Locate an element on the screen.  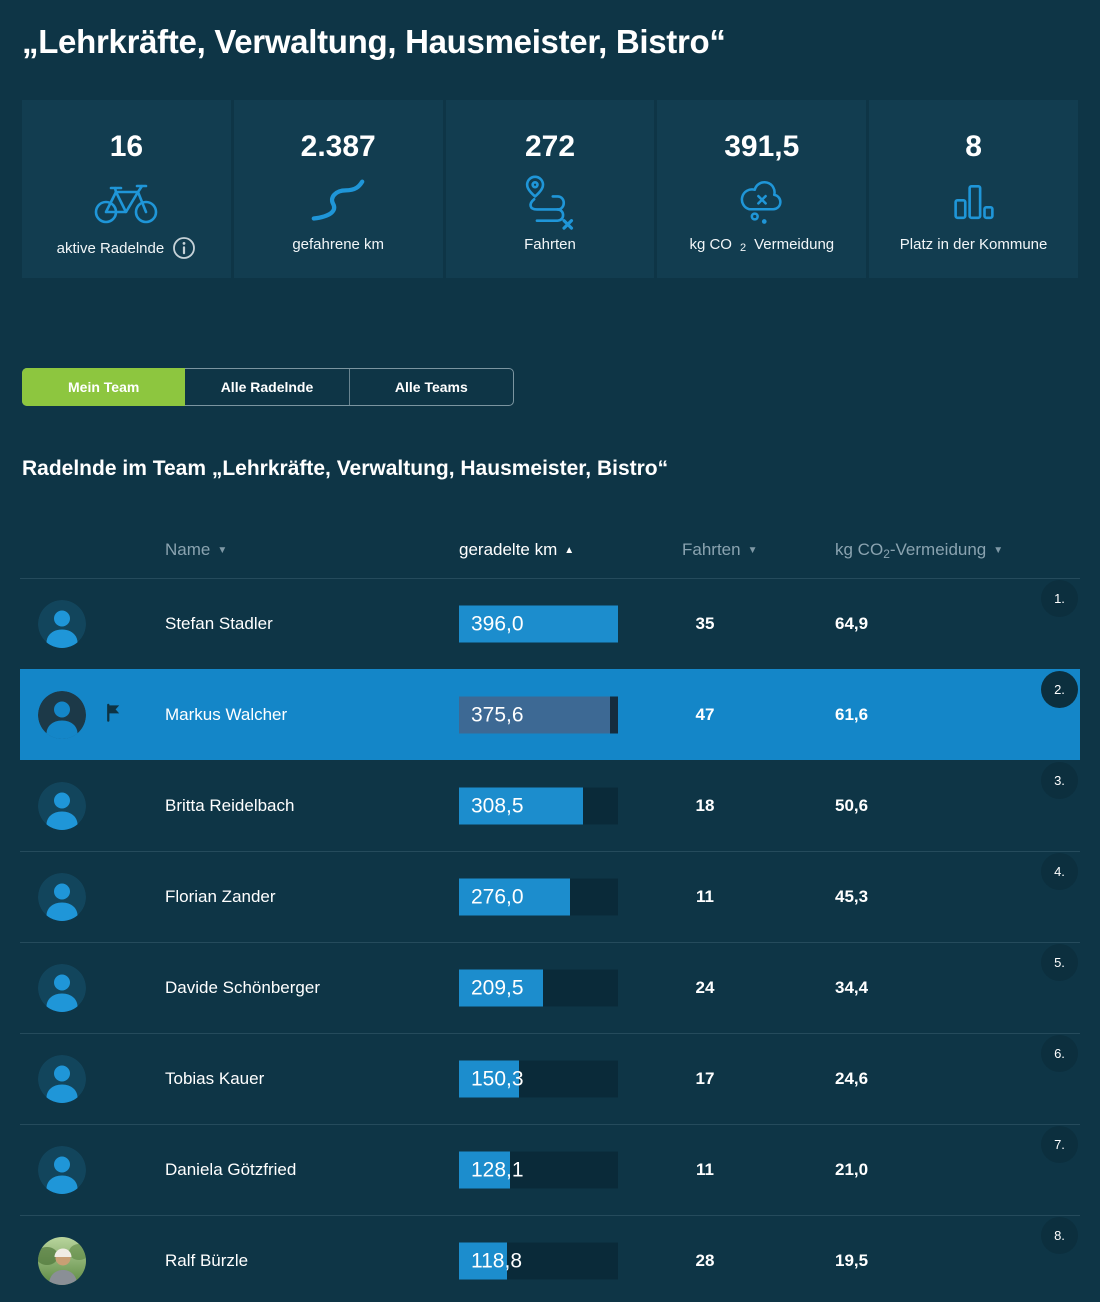
co2-sub: 2 is located at coordinates (886, 554).